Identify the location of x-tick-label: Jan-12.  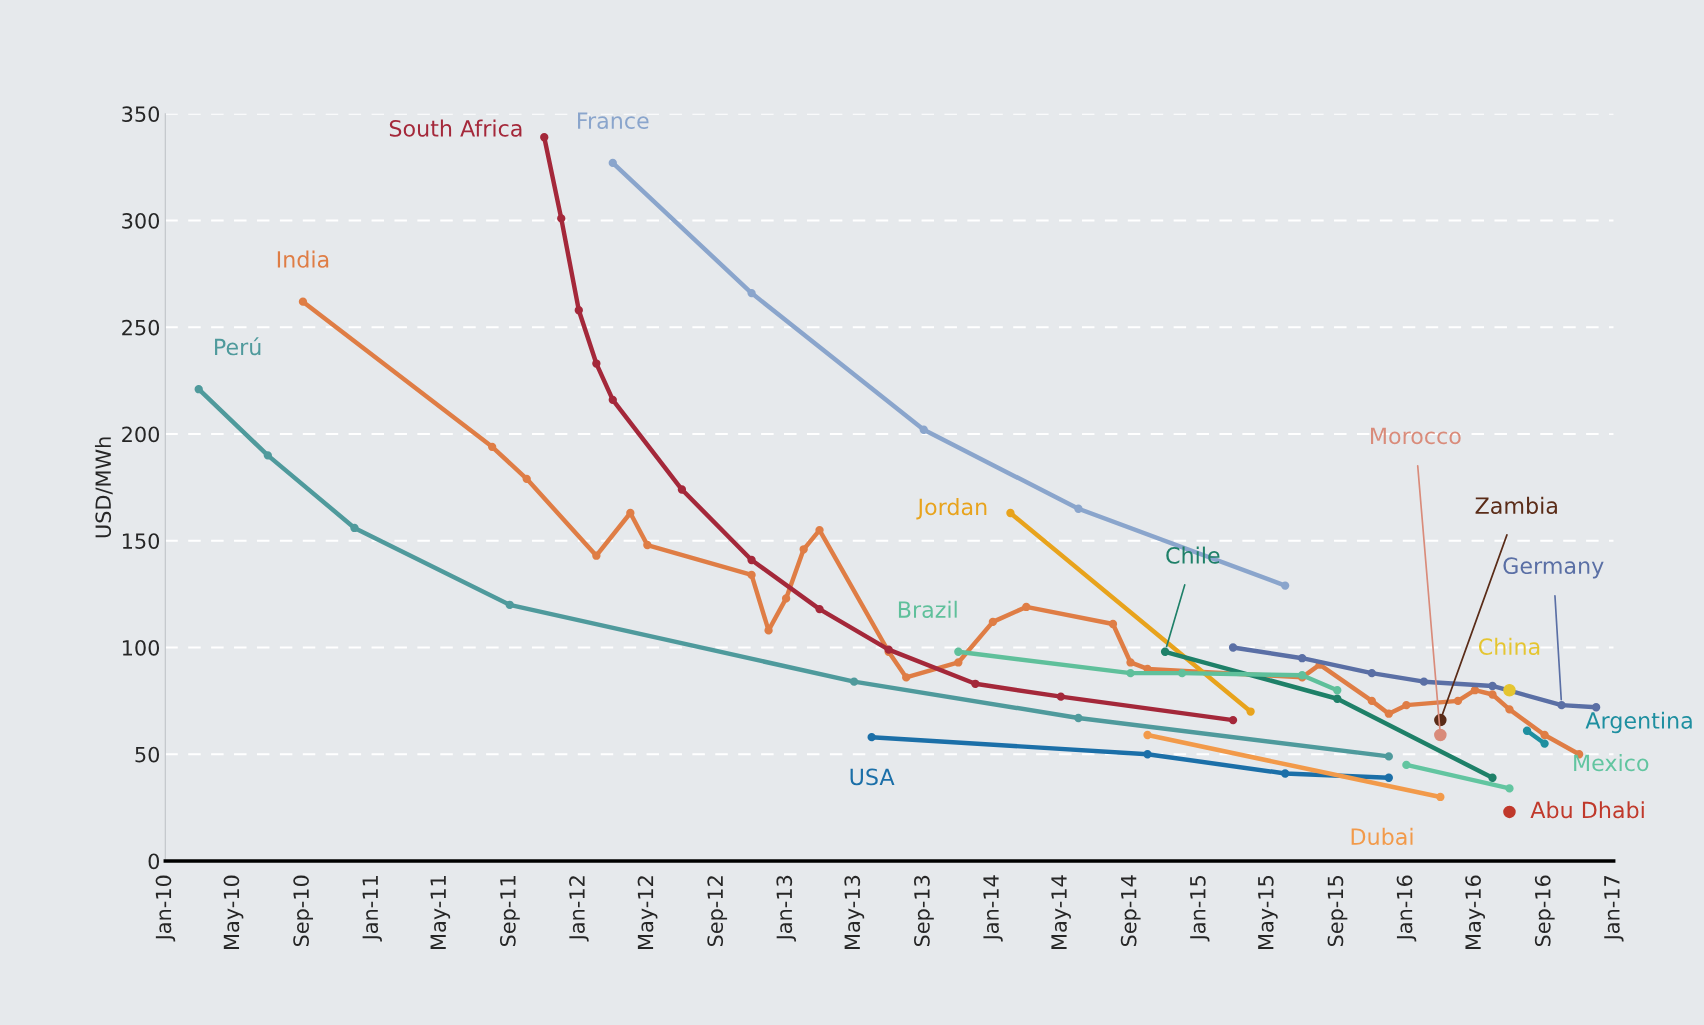
(579, 909).